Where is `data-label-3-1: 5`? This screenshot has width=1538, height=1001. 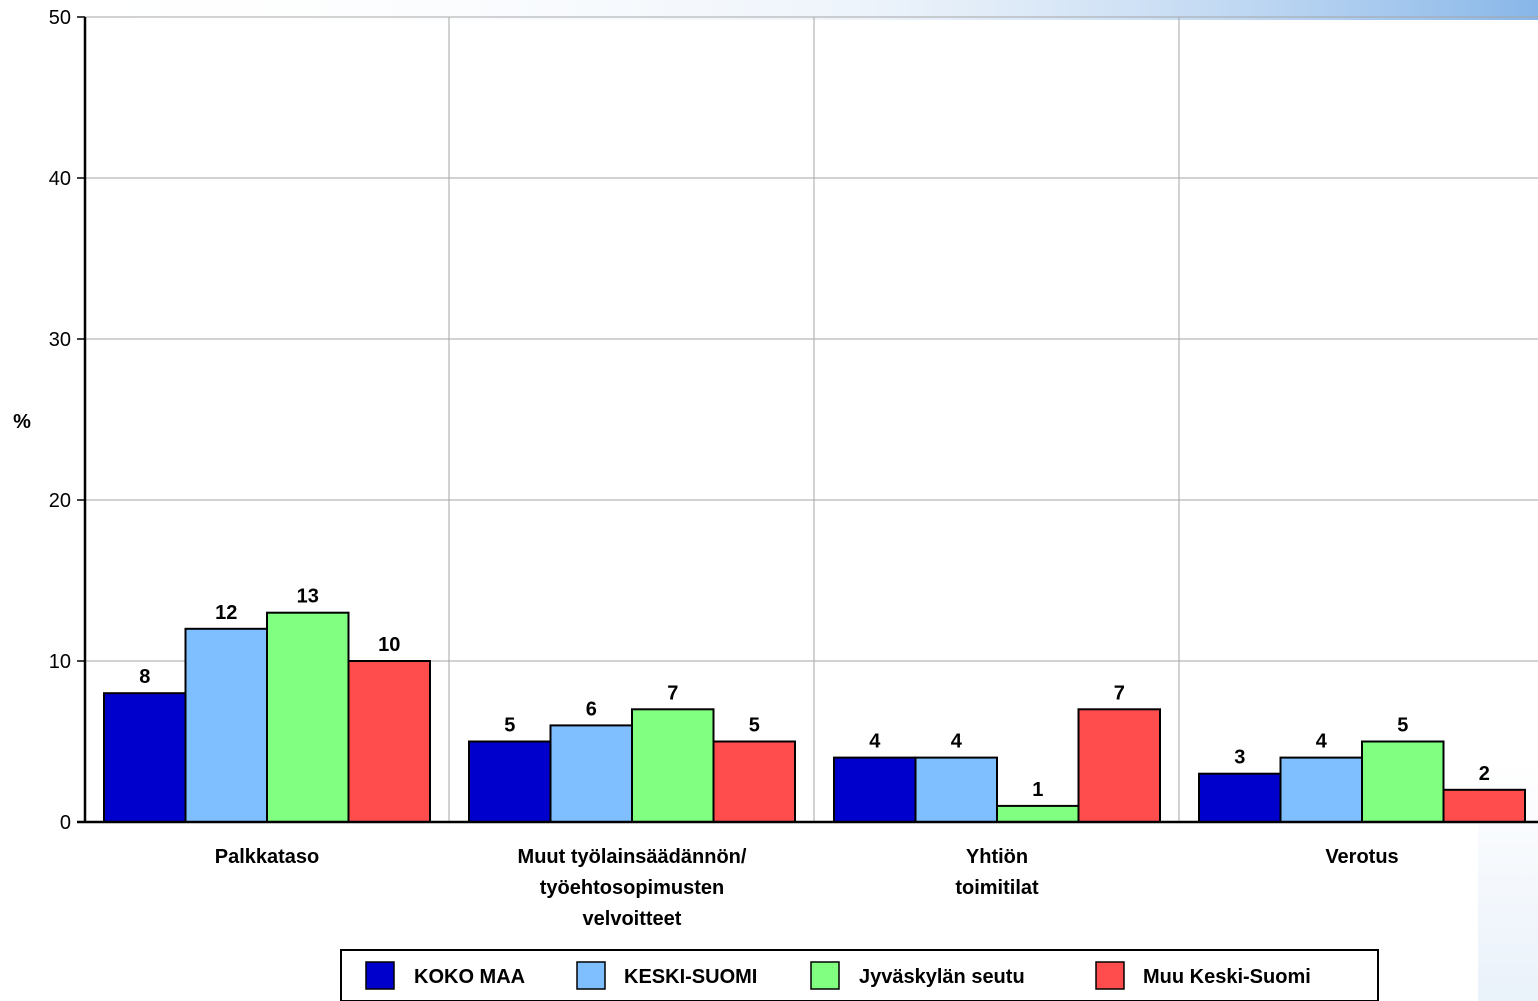
data-label-3-1: 5 is located at coordinates (754, 726).